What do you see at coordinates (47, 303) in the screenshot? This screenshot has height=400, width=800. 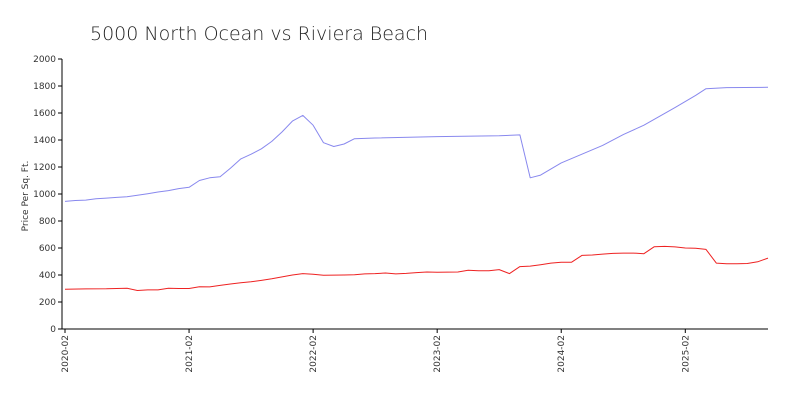 I see `y-tick-label: 200` at bounding box center [47, 303].